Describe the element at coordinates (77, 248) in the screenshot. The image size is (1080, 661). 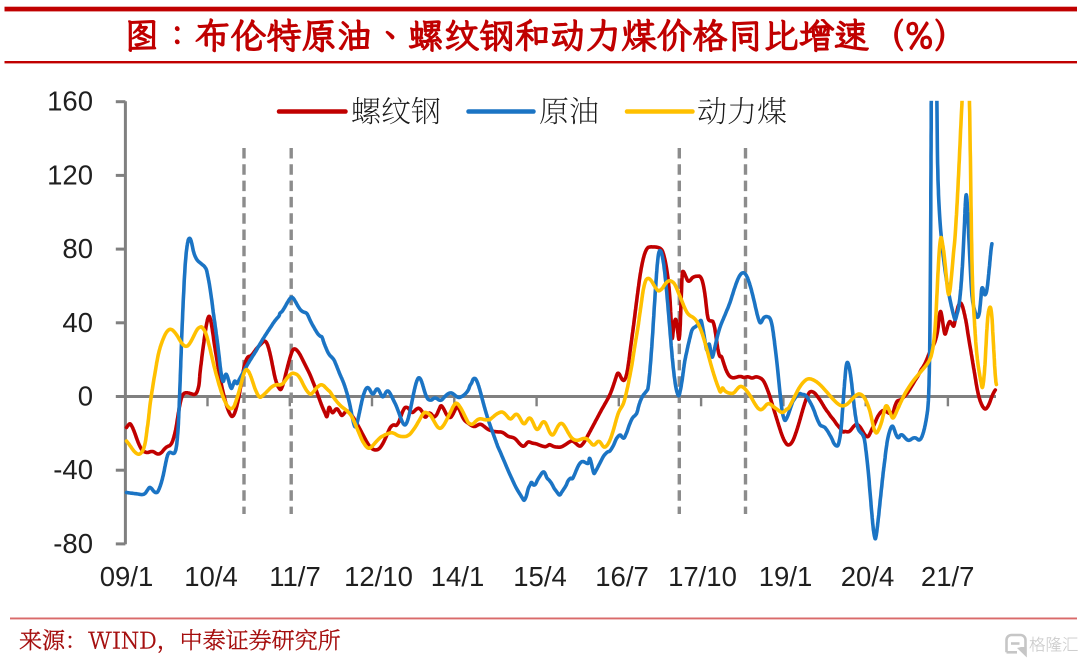
I see `svg-text: 80` at that location.